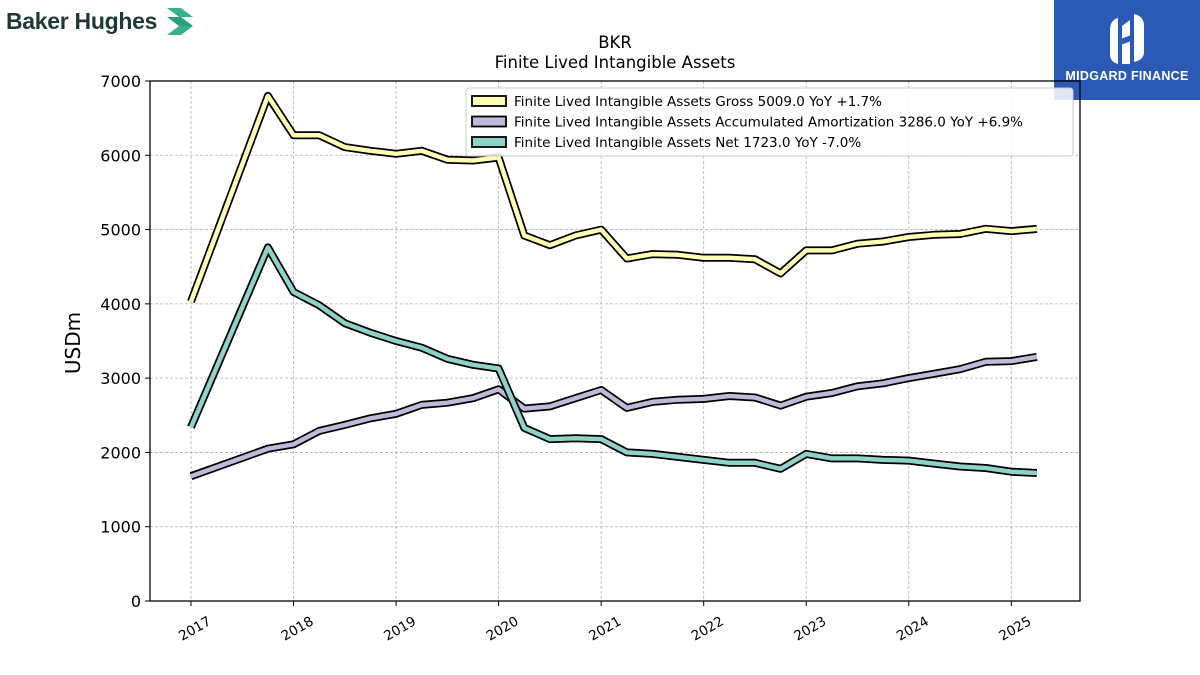 The width and height of the screenshot is (1200, 675). What do you see at coordinates (120, 230) in the screenshot?
I see `y-tick-label: 5000` at bounding box center [120, 230].